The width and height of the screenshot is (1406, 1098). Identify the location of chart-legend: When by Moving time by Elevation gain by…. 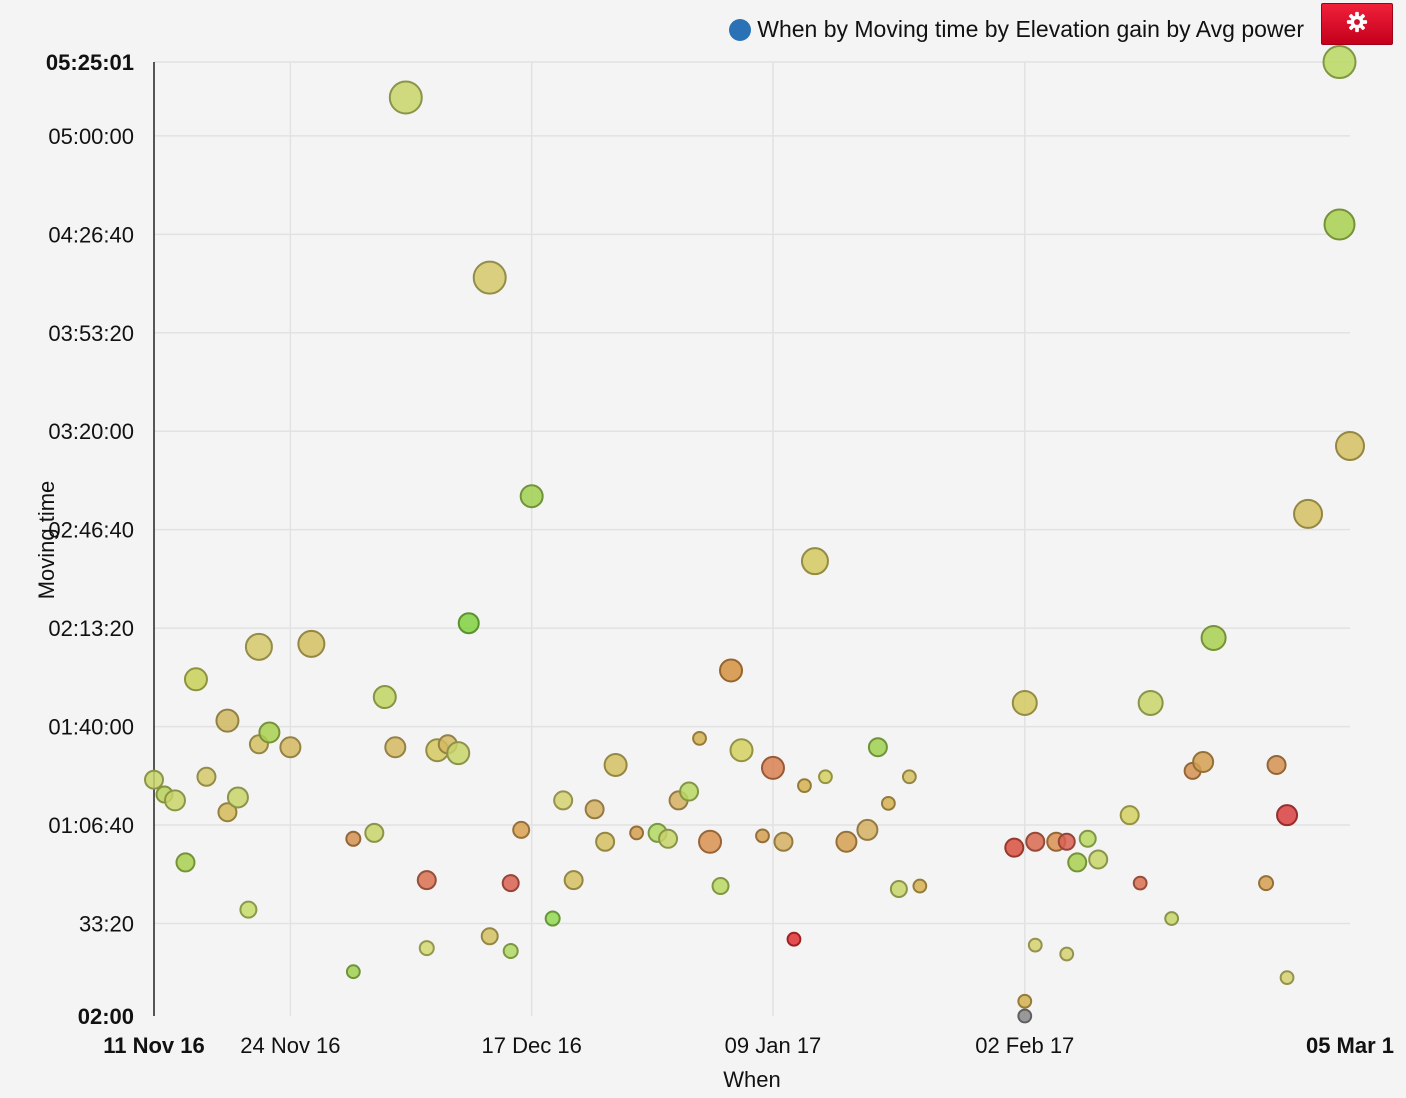
(1016, 29).